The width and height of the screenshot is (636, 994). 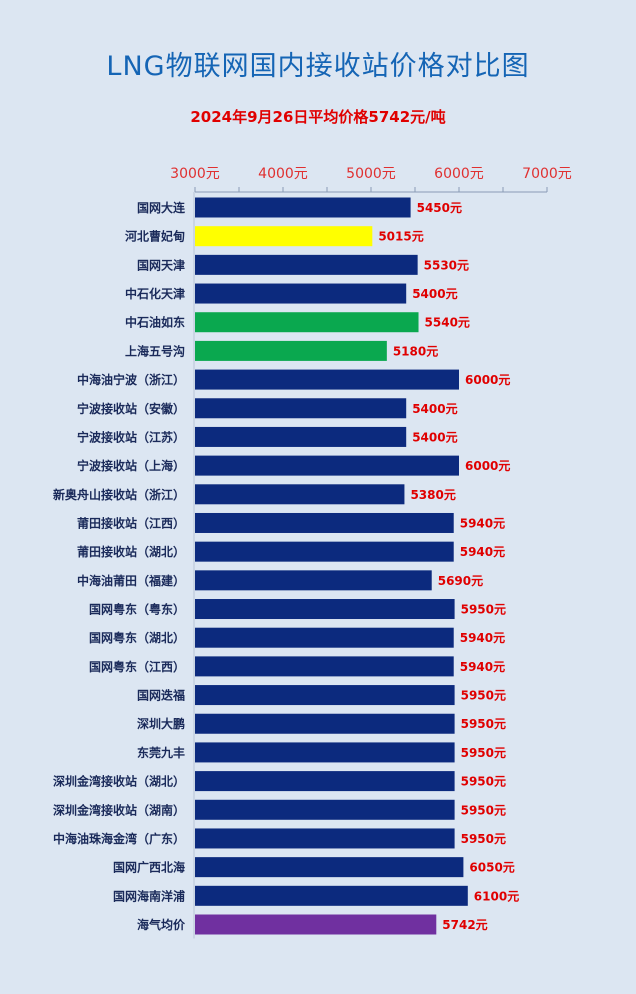 What do you see at coordinates (460, 581) in the screenshot?
I see `value-label: 5690元` at bounding box center [460, 581].